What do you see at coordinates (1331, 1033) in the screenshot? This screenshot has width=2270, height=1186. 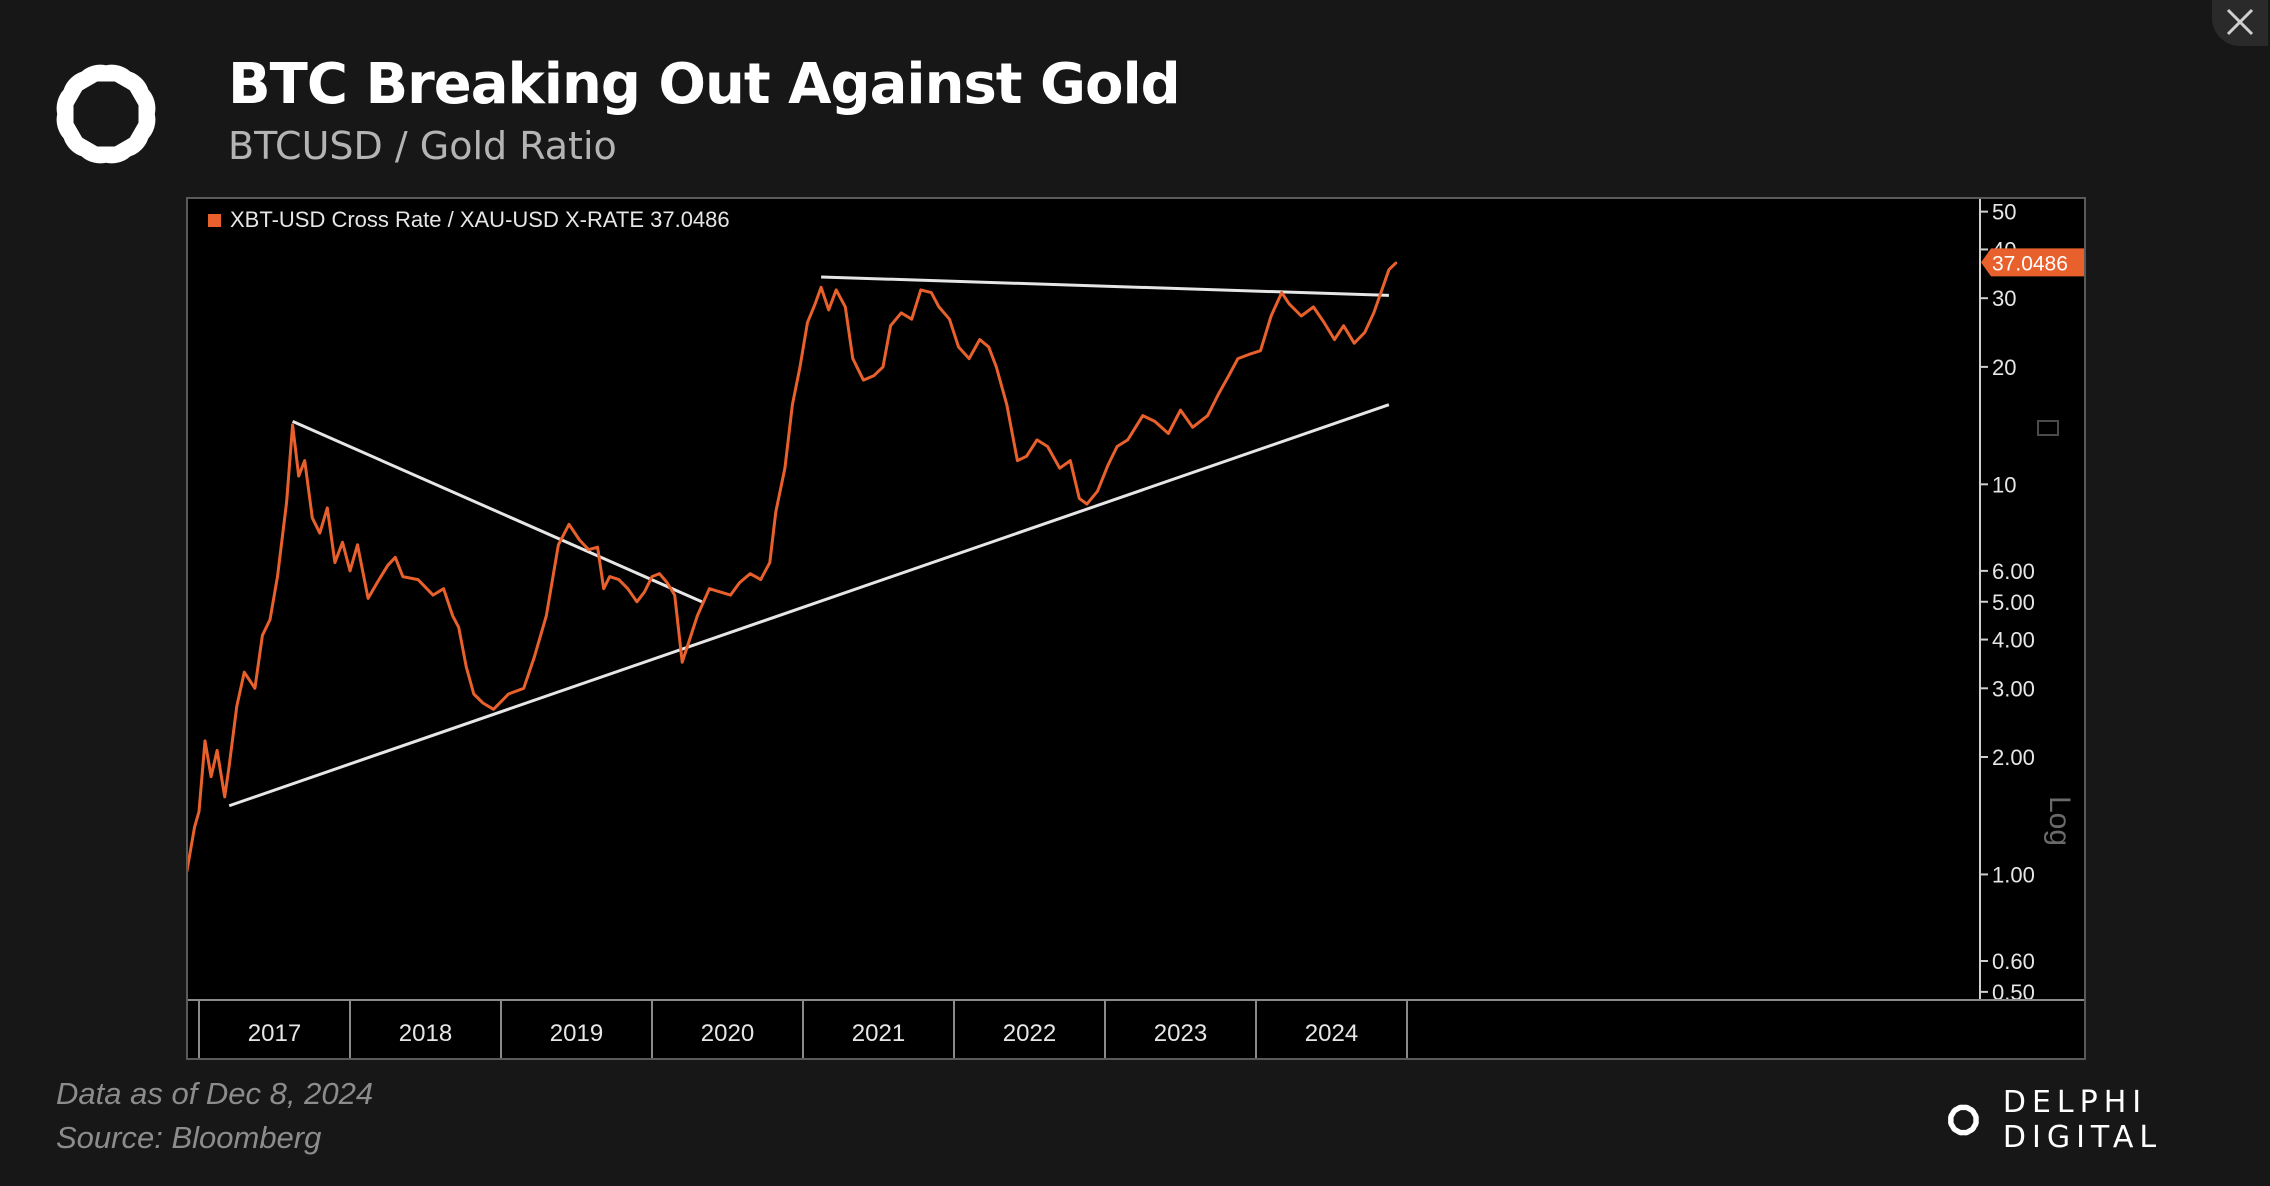 I see `x-tick-label: 2024` at bounding box center [1331, 1033].